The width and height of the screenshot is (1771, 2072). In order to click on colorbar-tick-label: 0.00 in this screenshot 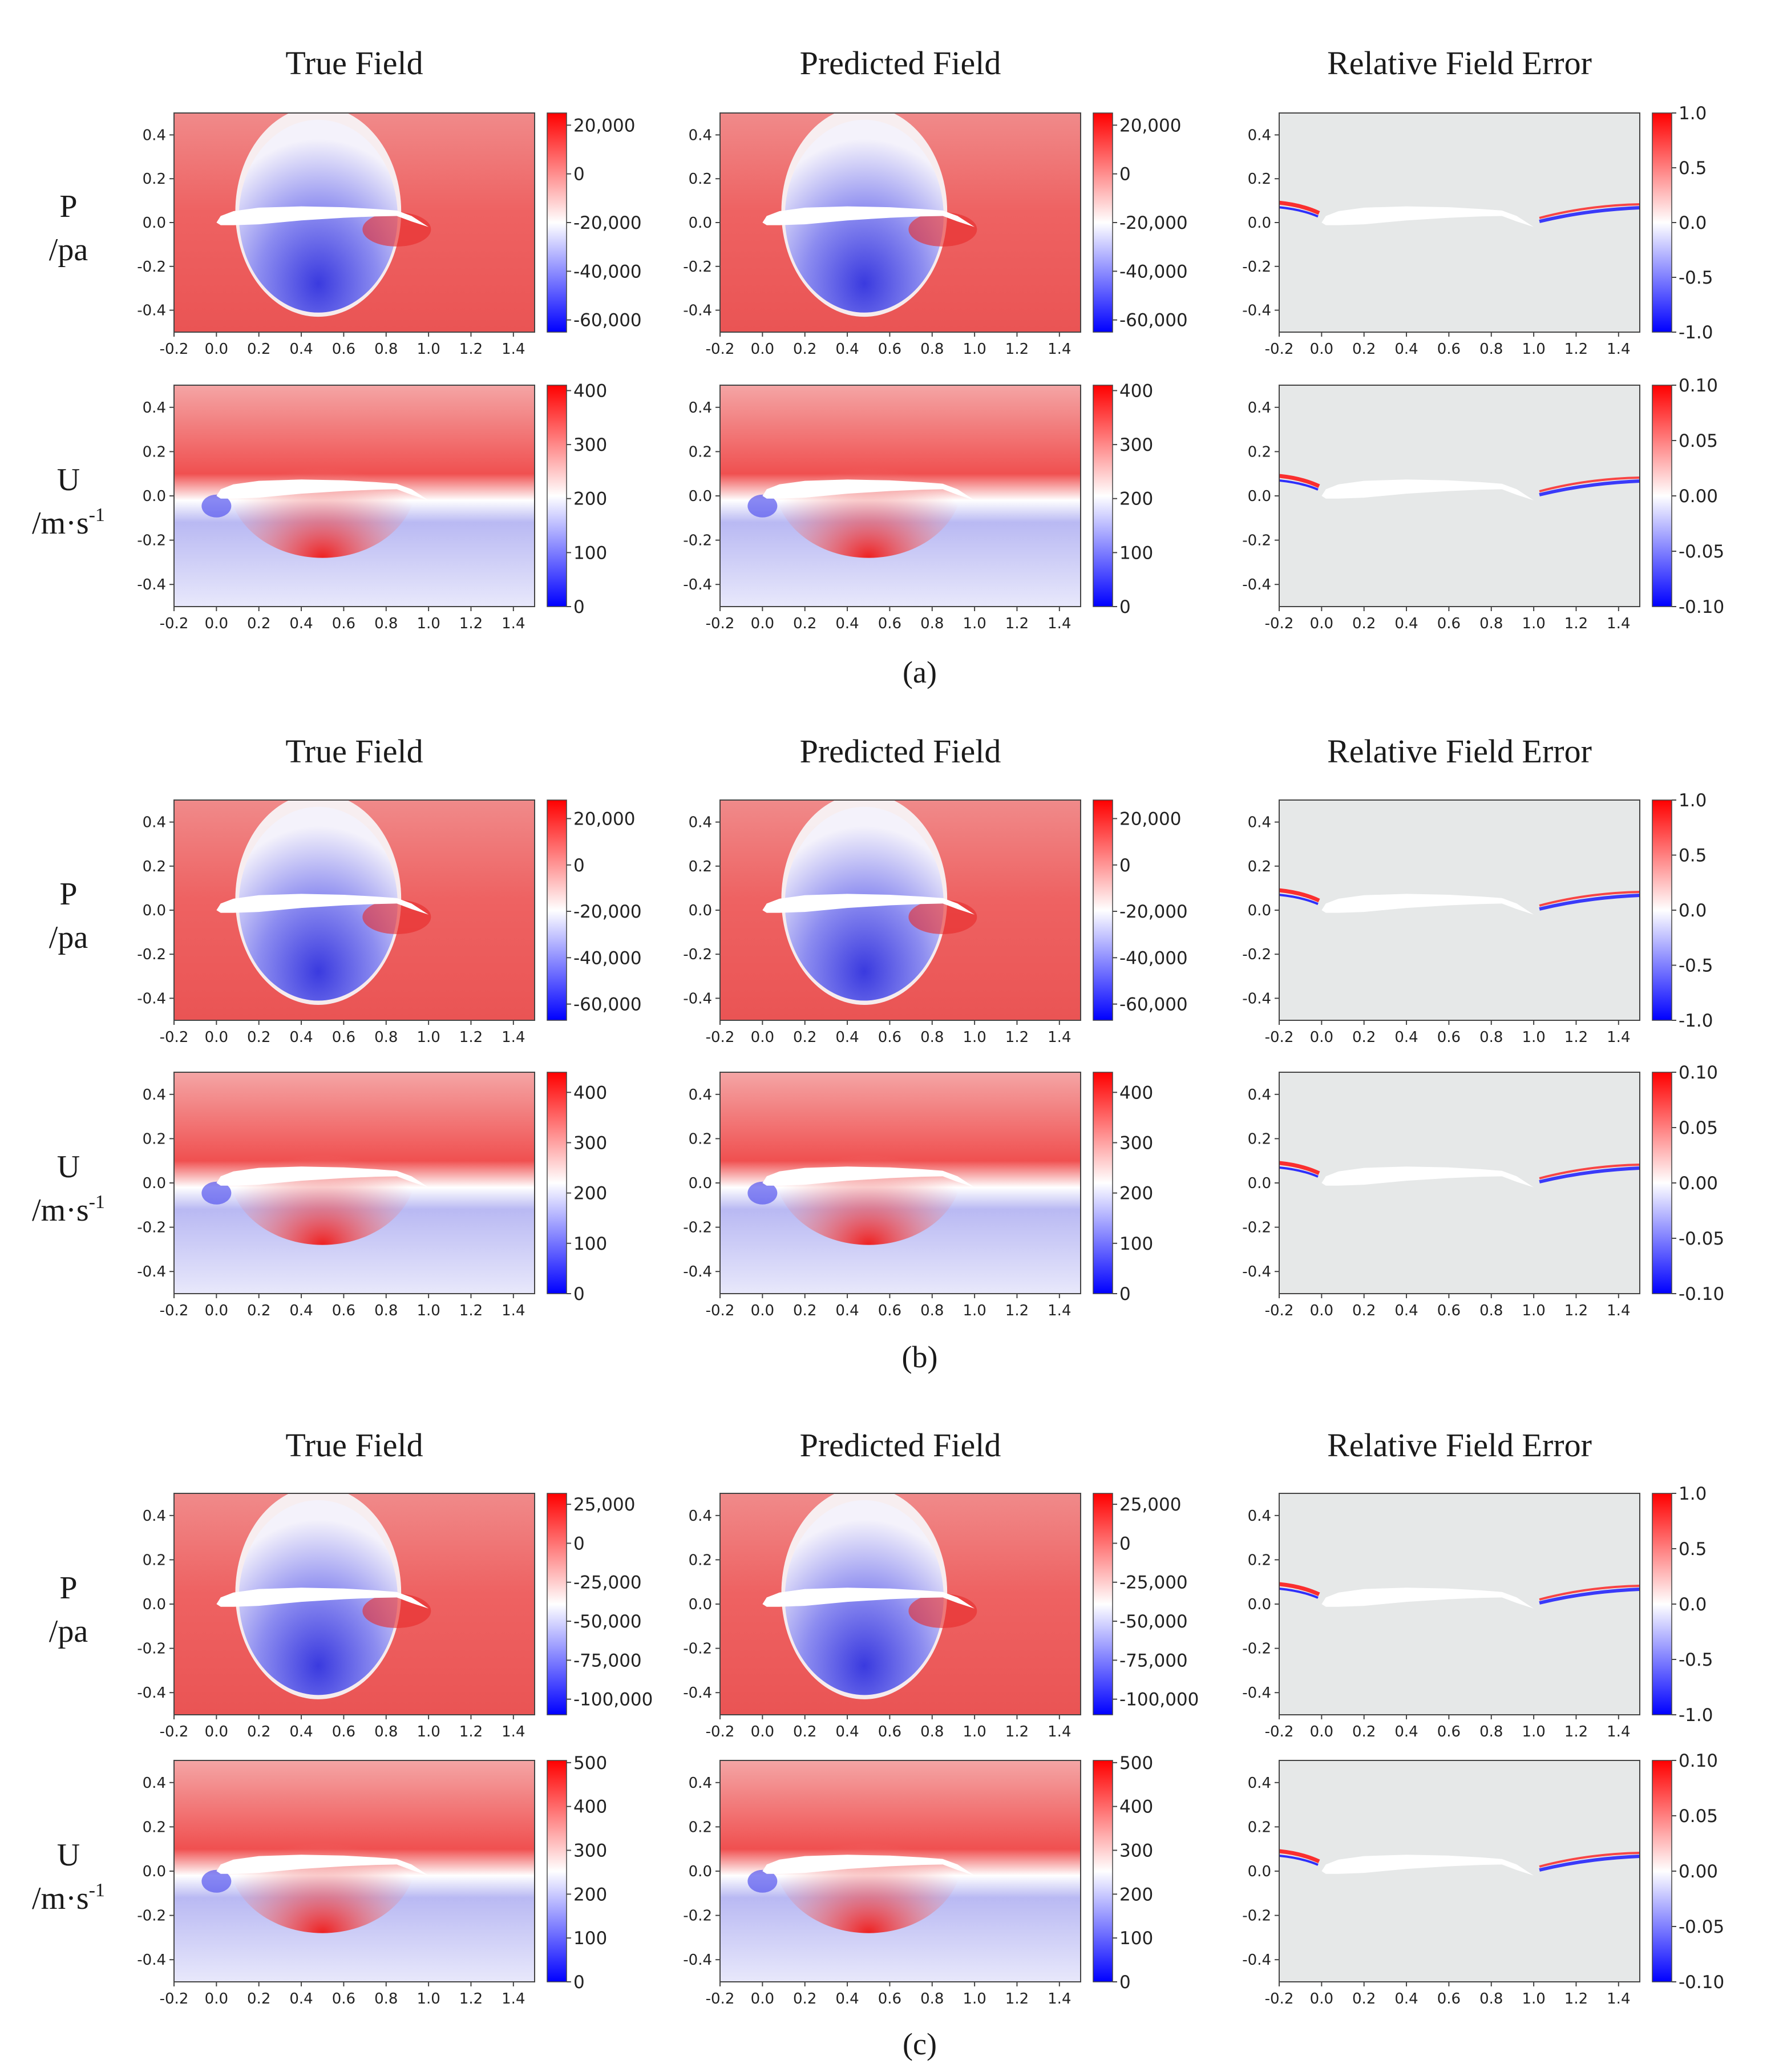, I will do `click(1698, 496)`.